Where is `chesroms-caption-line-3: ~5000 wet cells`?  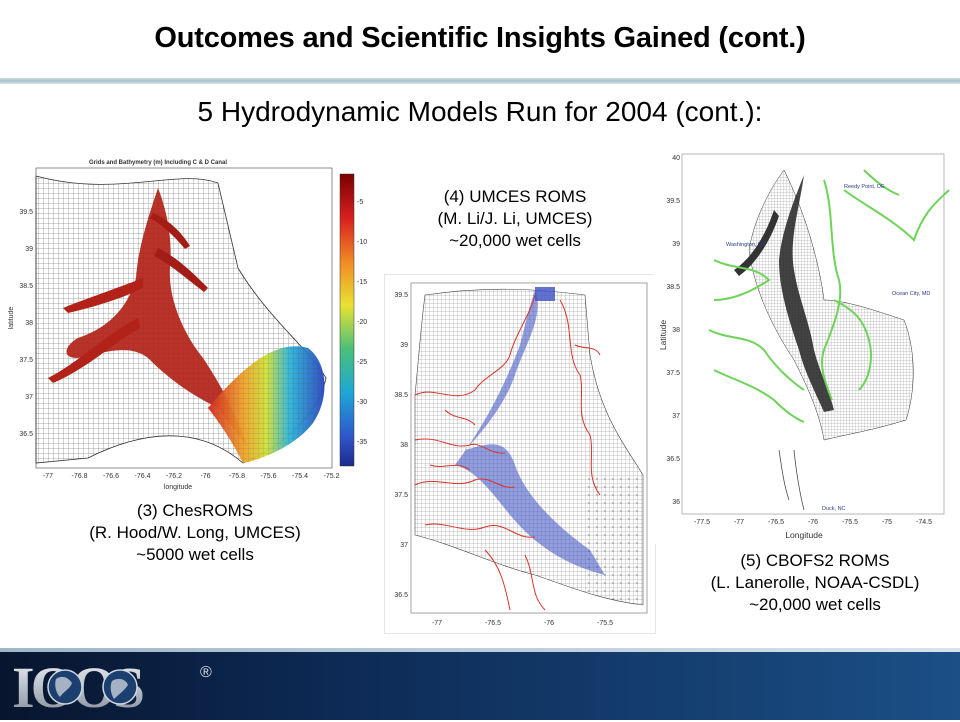
chesroms-caption-line-3: ~5000 wet cells is located at coordinates (195, 554).